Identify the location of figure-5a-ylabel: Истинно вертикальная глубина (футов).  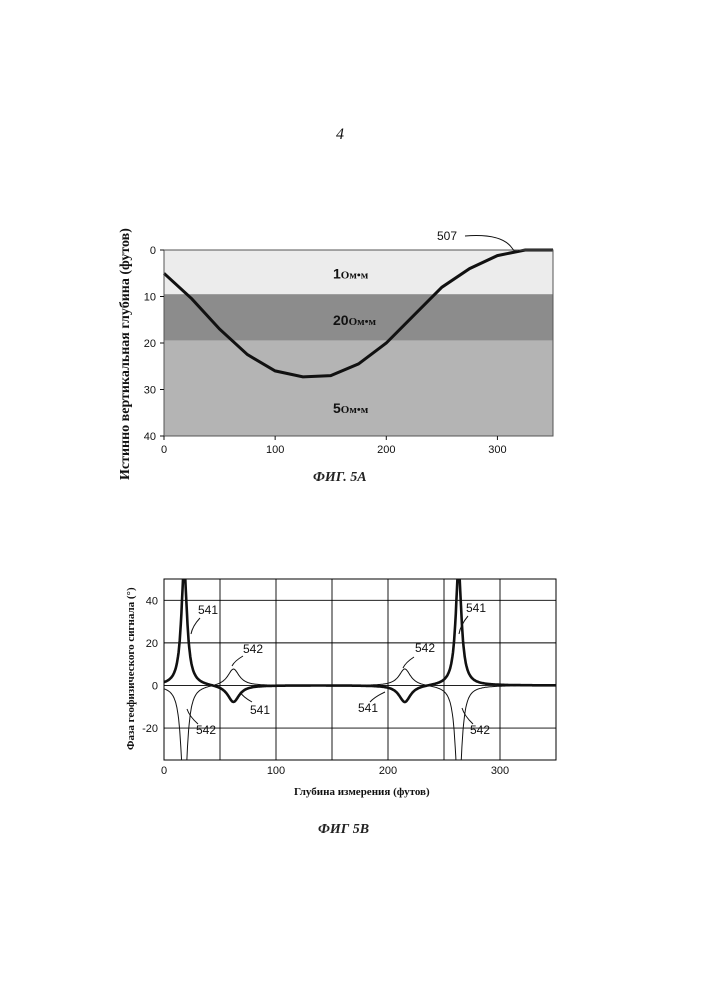
(125, 354).